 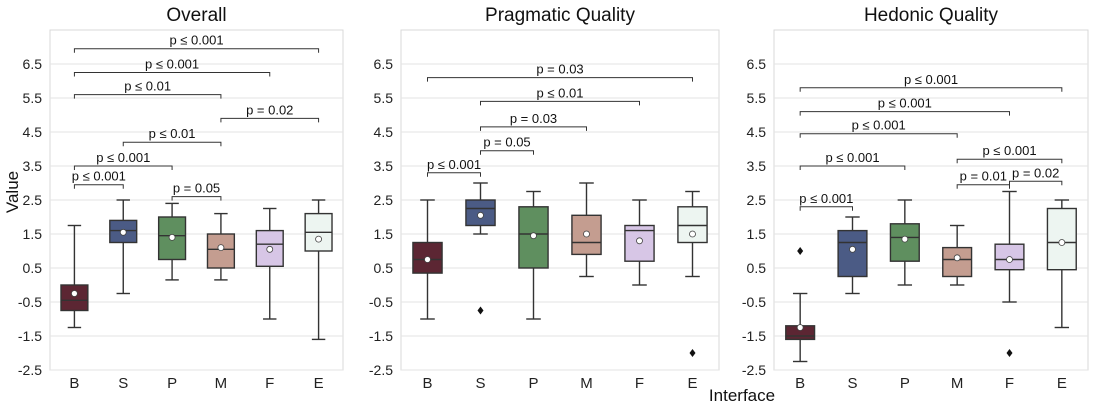 I want to click on significance-label: p ≤ 0.01, so click(x=147, y=86).